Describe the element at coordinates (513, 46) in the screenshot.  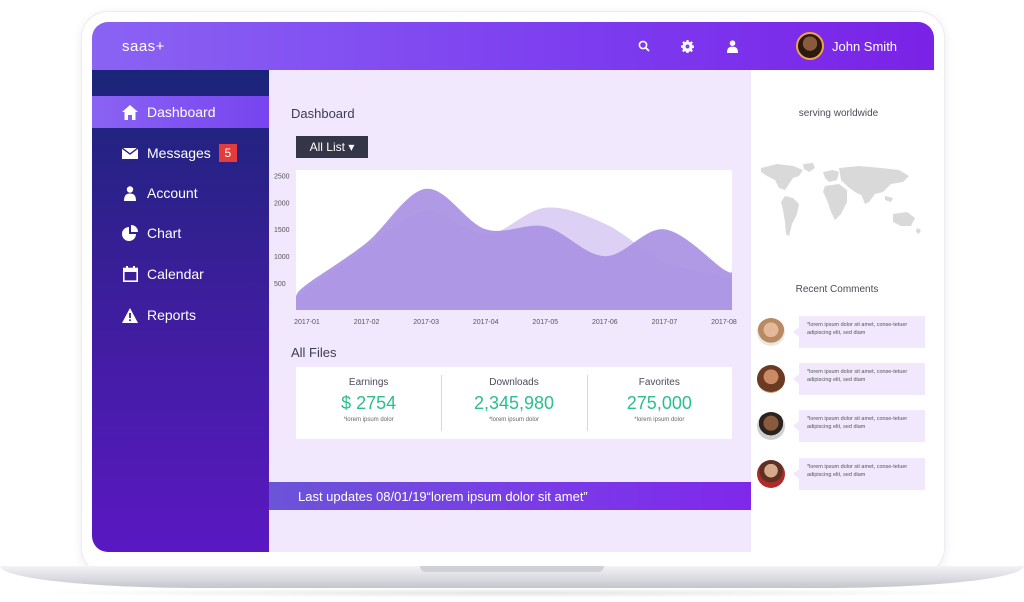
I see `top-bar: saas+ John Smith` at that location.